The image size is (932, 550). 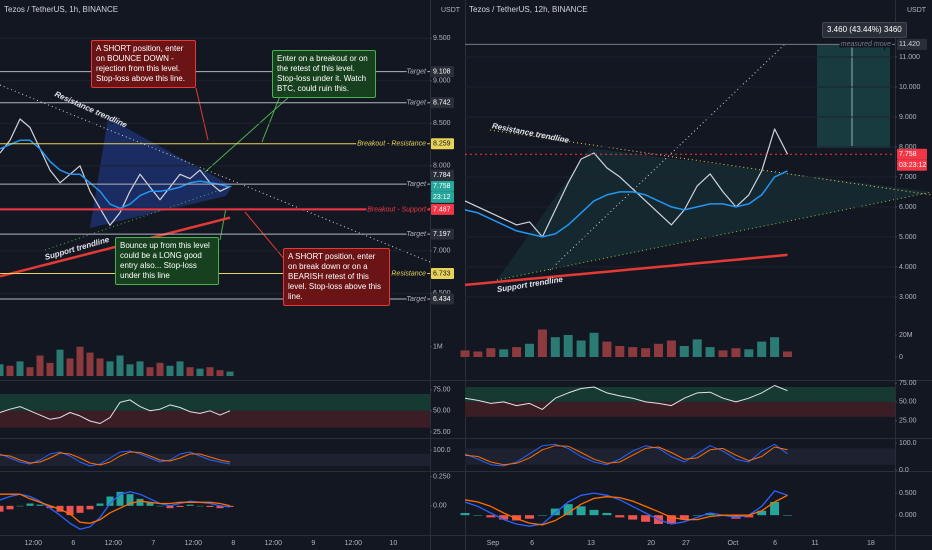 I want to click on y-tick-label: 10.000, so click(x=910, y=87).